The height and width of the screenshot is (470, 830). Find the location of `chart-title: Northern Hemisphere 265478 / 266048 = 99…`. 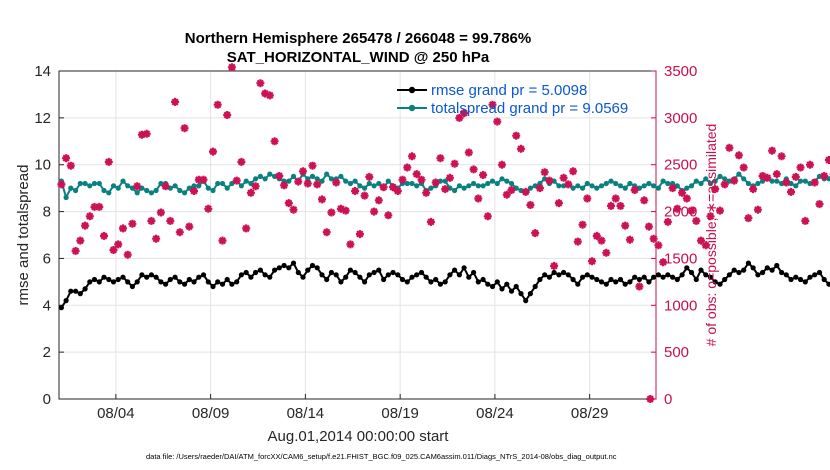

chart-title: Northern Hemisphere 265478 / 266048 = 99… is located at coordinates (358, 38).